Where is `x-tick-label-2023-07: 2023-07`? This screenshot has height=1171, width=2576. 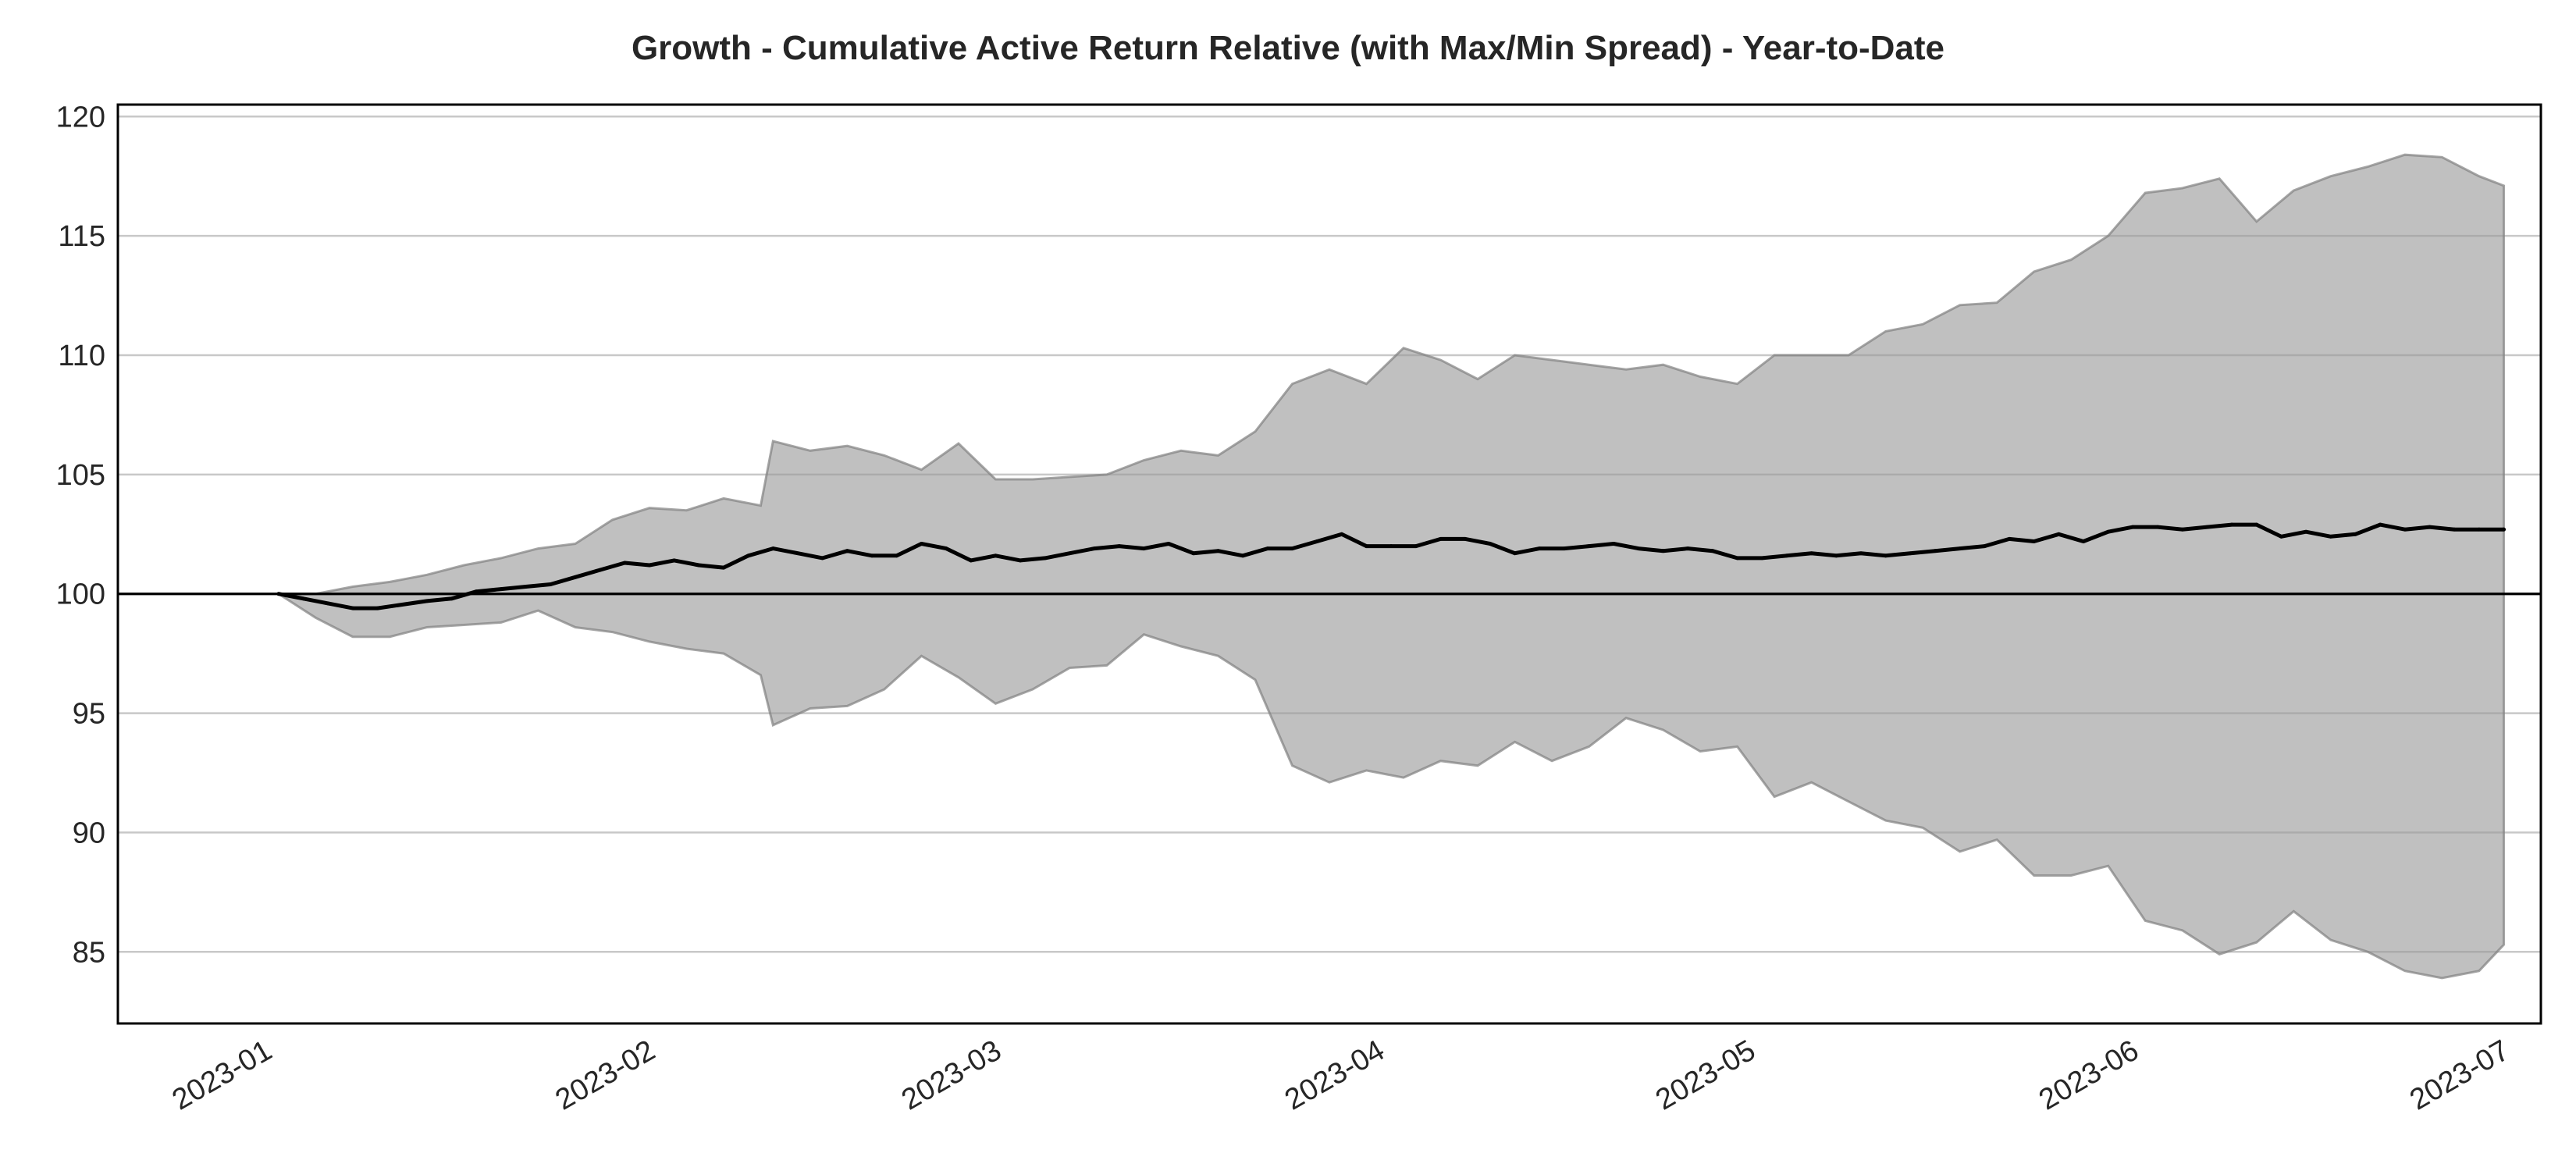 x-tick-label-2023-07: 2023-07 is located at coordinates (2459, 1075).